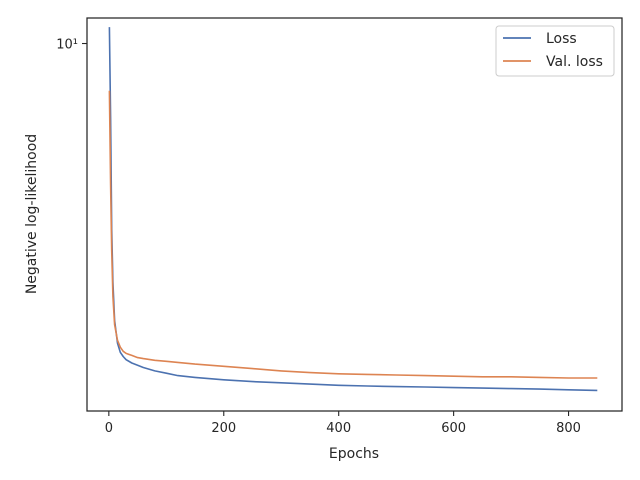 The height and width of the screenshot is (480, 640). What do you see at coordinates (32, 214) in the screenshot?
I see `y-axis-label: Negative log-likelihood` at bounding box center [32, 214].